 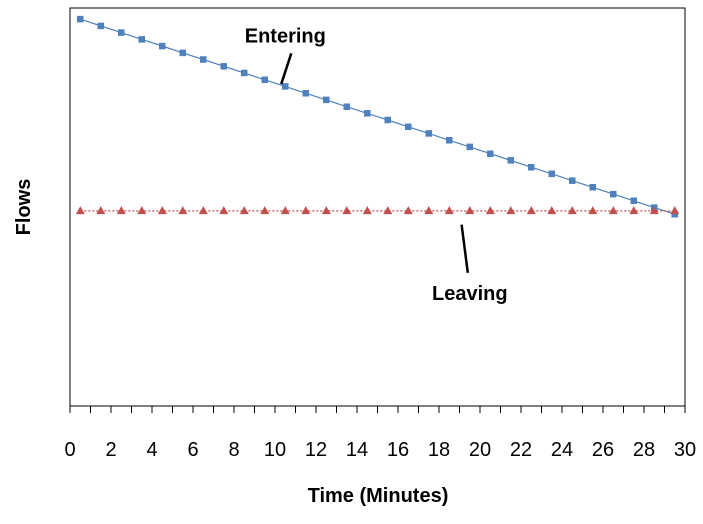 I want to click on x-tick-label: 22, so click(x=521, y=450).